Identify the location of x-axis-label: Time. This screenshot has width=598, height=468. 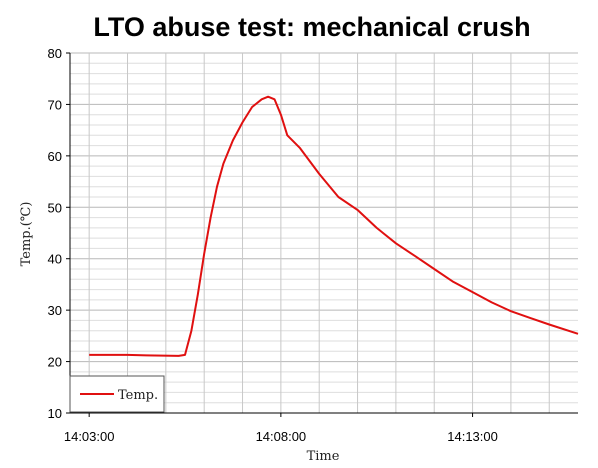
(323, 456).